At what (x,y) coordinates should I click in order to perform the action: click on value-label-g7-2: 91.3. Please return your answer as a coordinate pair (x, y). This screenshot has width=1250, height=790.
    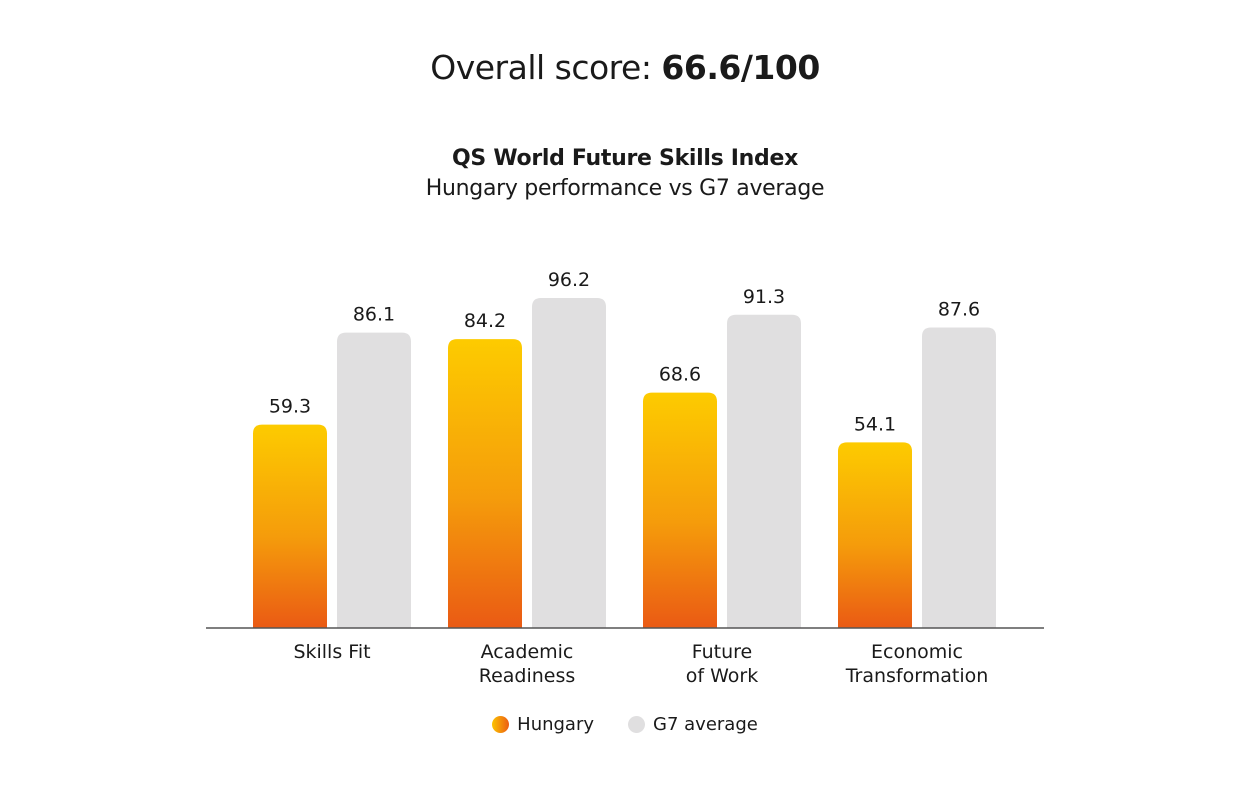
    Looking at the image, I should click on (764, 297).